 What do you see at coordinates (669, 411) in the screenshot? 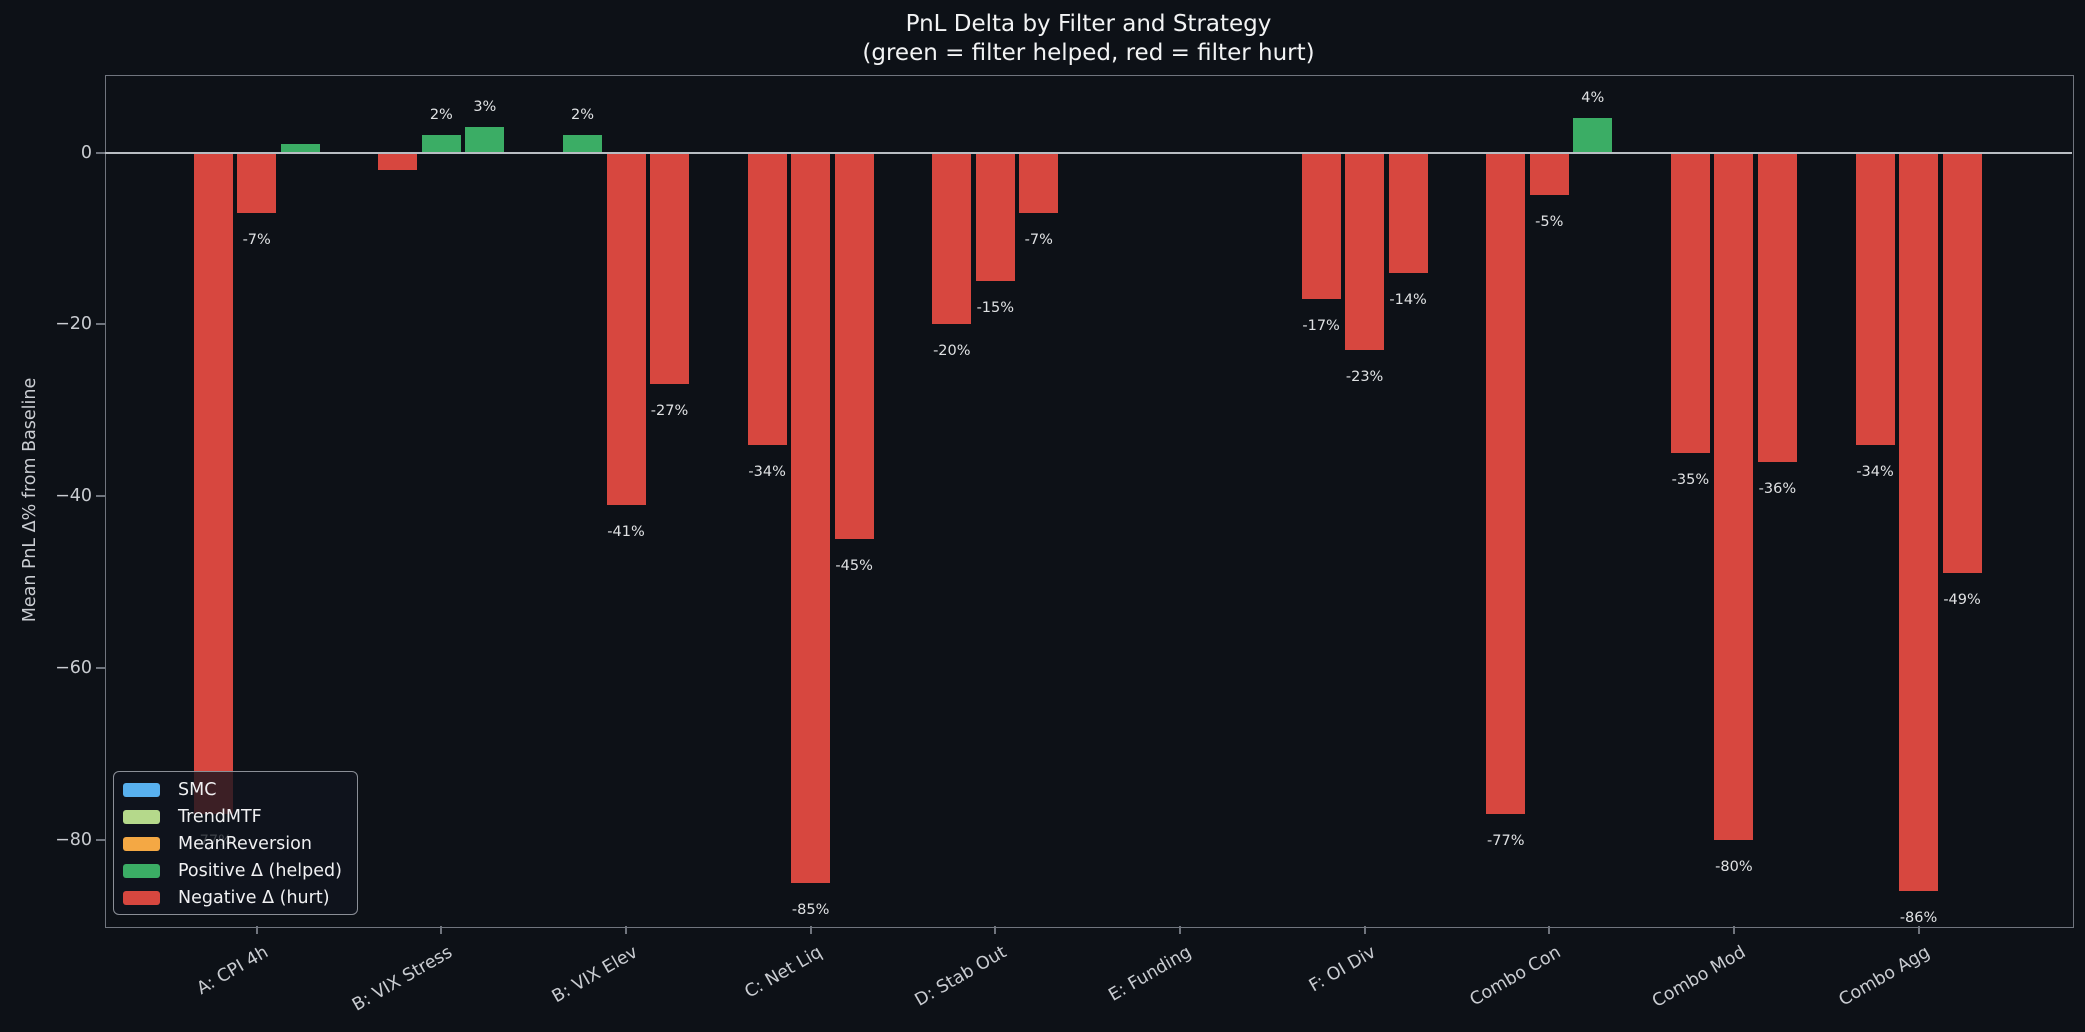
I see `bar-value-label: -27%` at bounding box center [669, 411].